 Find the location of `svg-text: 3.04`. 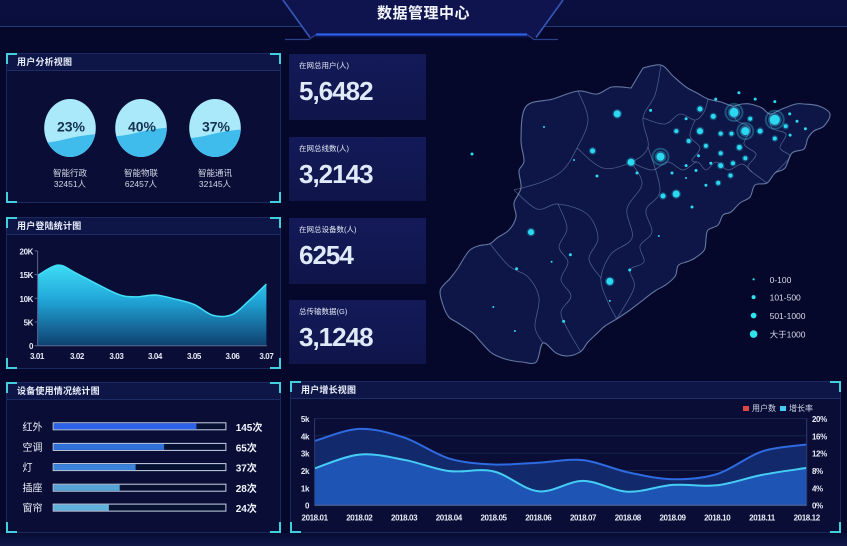

svg-text: 3.04 is located at coordinates (155, 356).